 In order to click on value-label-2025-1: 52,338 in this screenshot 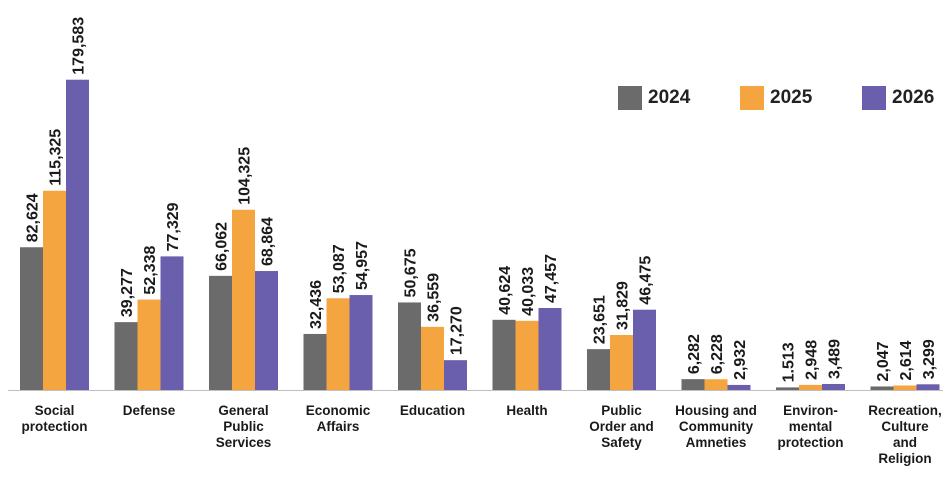, I will do `click(150, 270)`.